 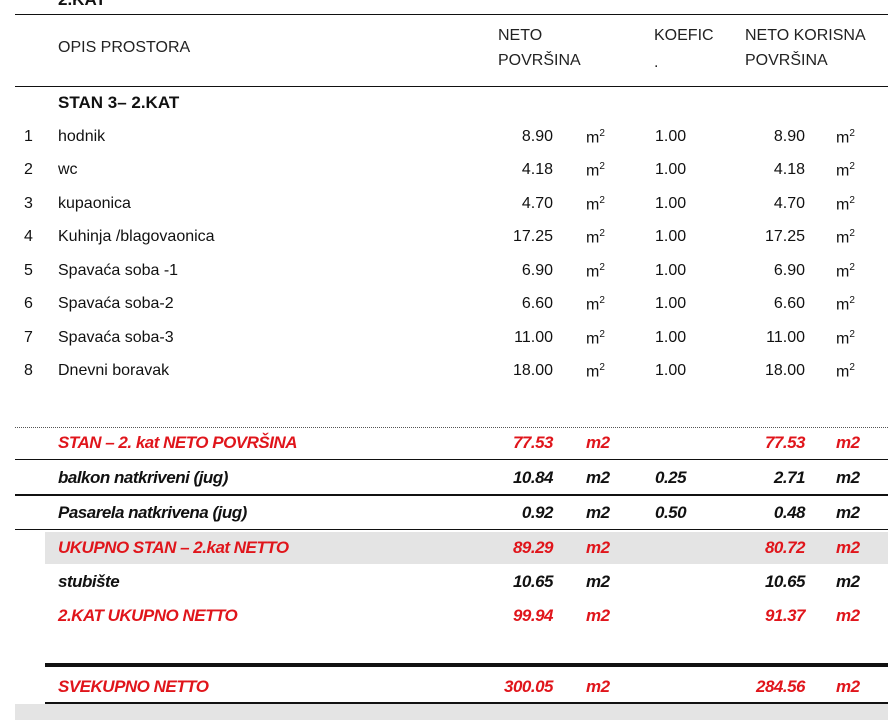 I want to click on table-row: 4 Kuhinja /blagovaonica 17.25 m2 1.00 17.25 m2, so click(x=444, y=238).